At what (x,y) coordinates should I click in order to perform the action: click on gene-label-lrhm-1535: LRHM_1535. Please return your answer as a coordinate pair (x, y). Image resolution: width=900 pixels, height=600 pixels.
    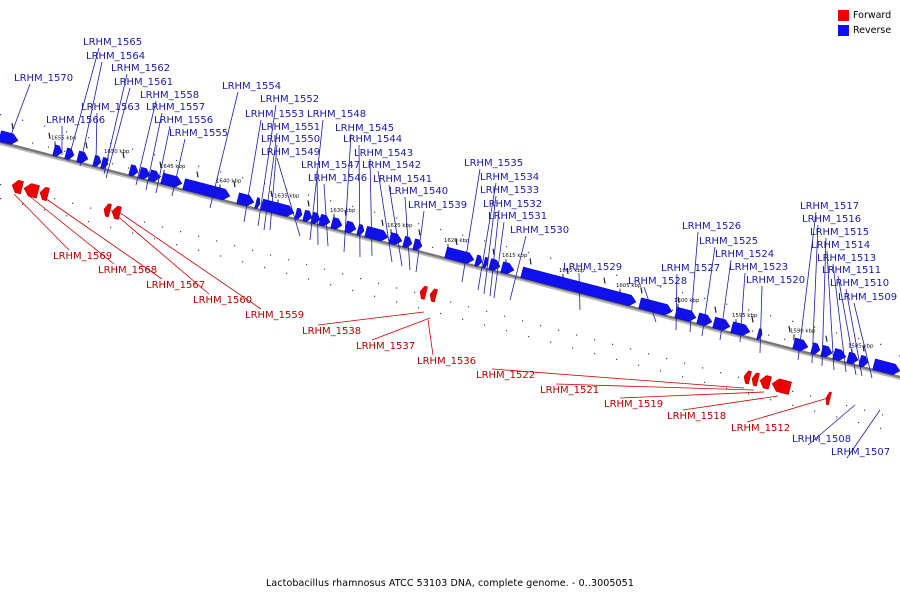
    Looking at the image, I should click on (493, 163).